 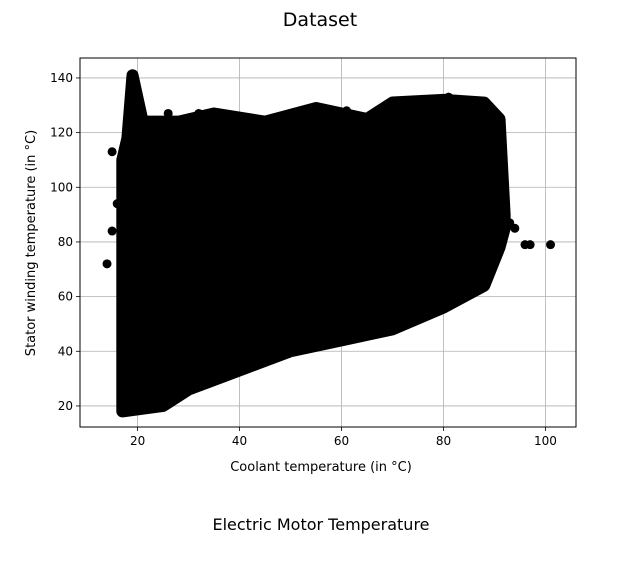 What do you see at coordinates (65, 297) in the screenshot?
I see `y-tick-label: 60` at bounding box center [65, 297].